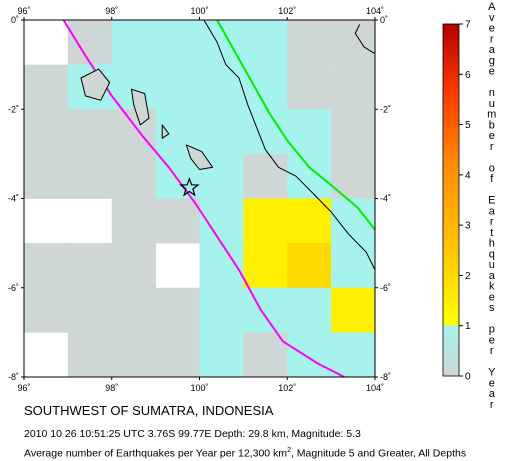 This screenshot has width=520, height=461. What do you see at coordinates (468, 276) in the screenshot?
I see `colorbar-label: 2` at bounding box center [468, 276].